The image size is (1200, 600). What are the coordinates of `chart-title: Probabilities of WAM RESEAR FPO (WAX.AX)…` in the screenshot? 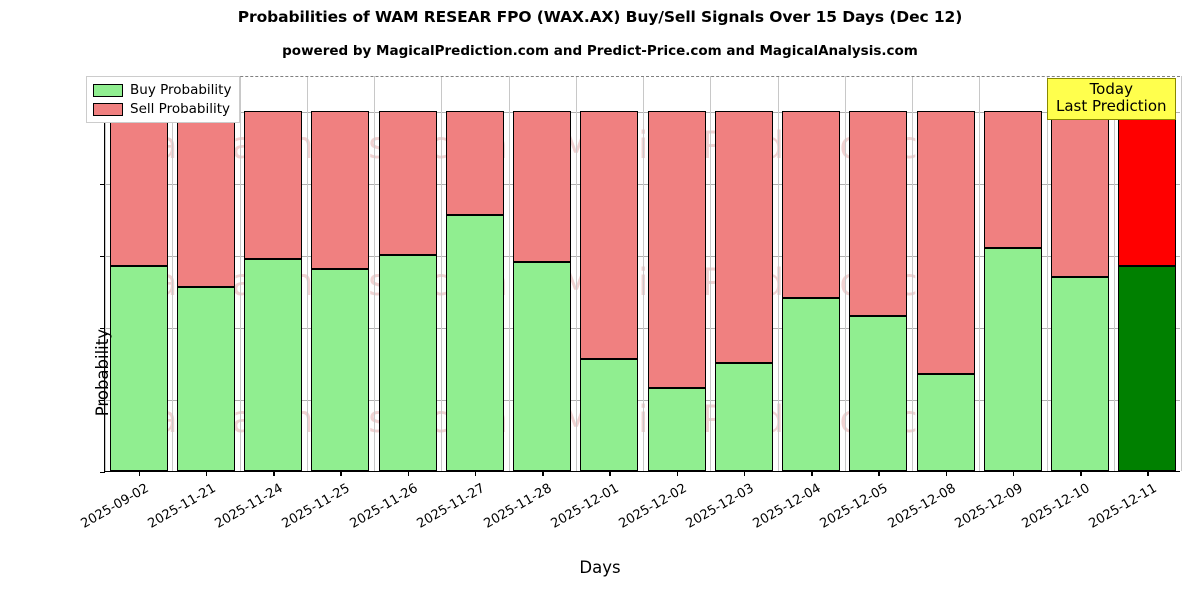 It's located at (600, 17).